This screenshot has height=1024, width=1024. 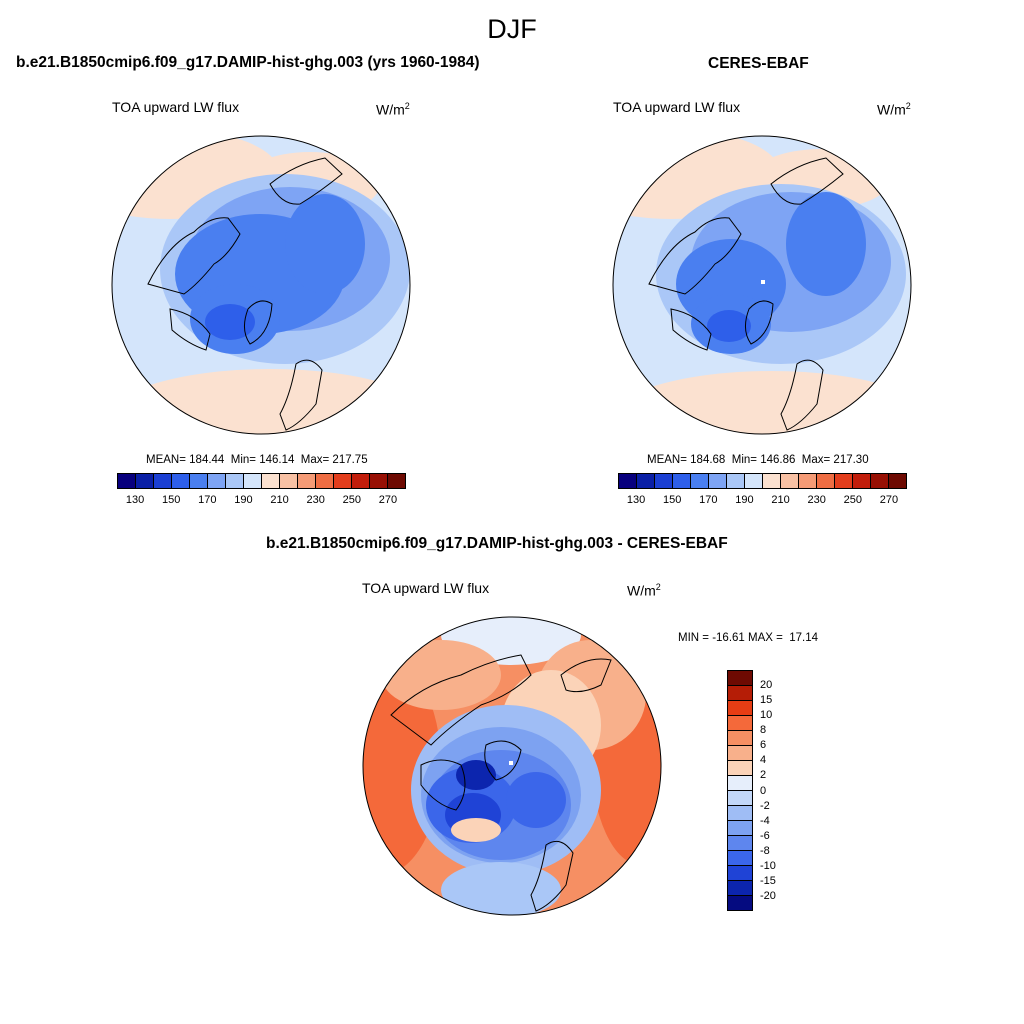 What do you see at coordinates (677, 107) in the screenshot?
I see `obs-variable-label: TOA upward LW flux` at bounding box center [677, 107].